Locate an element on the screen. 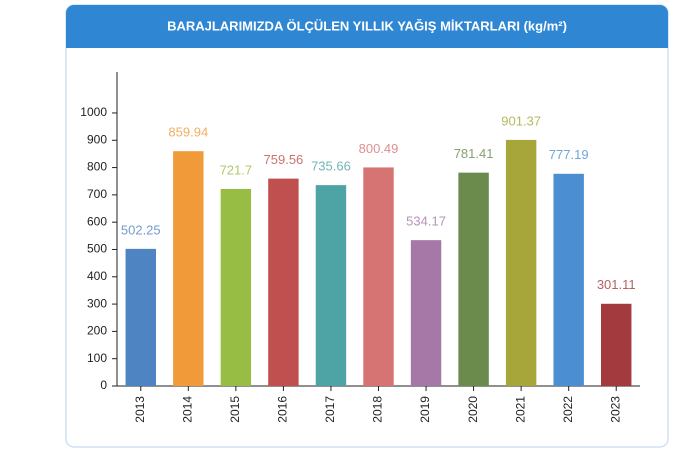  y-tick-label: 500 is located at coordinates (97, 249).